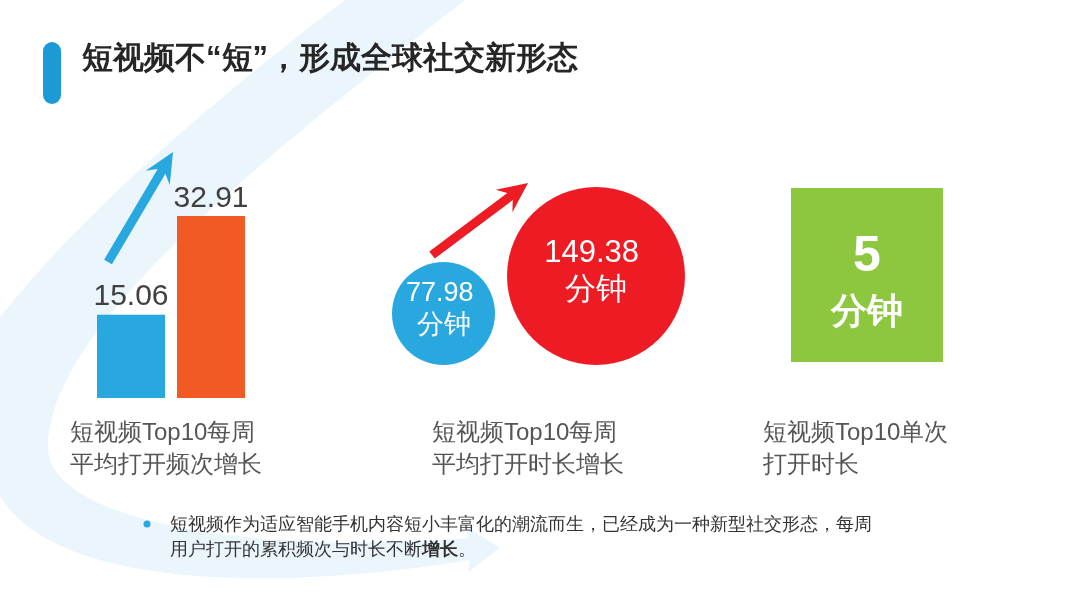 The height and width of the screenshot is (607, 1080). What do you see at coordinates (443, 308) in the screenshot?
I see `text: 77.98 分钟` at bounding box center [443, 308].